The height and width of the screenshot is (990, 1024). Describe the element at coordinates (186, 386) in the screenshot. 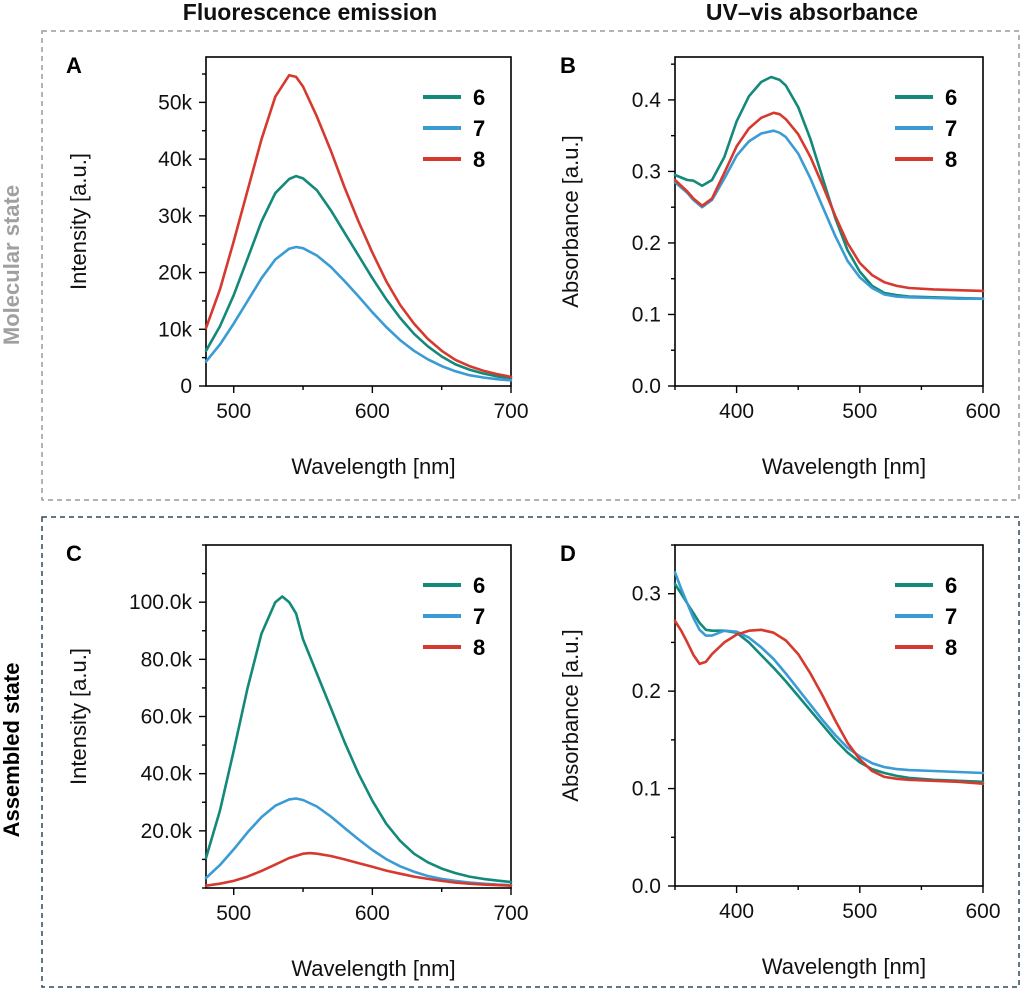

I see `y-tick-label: 0` at that location.